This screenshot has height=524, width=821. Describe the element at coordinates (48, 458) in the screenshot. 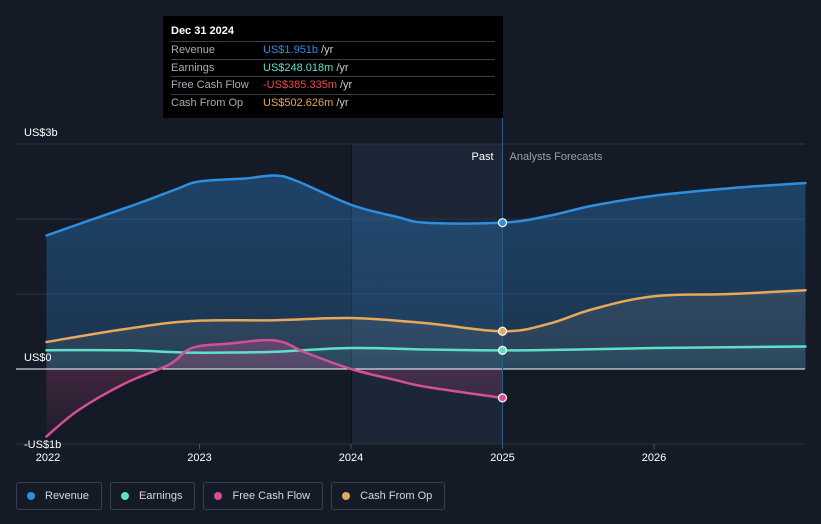

I see `x-tick-label: 2022` at that location.